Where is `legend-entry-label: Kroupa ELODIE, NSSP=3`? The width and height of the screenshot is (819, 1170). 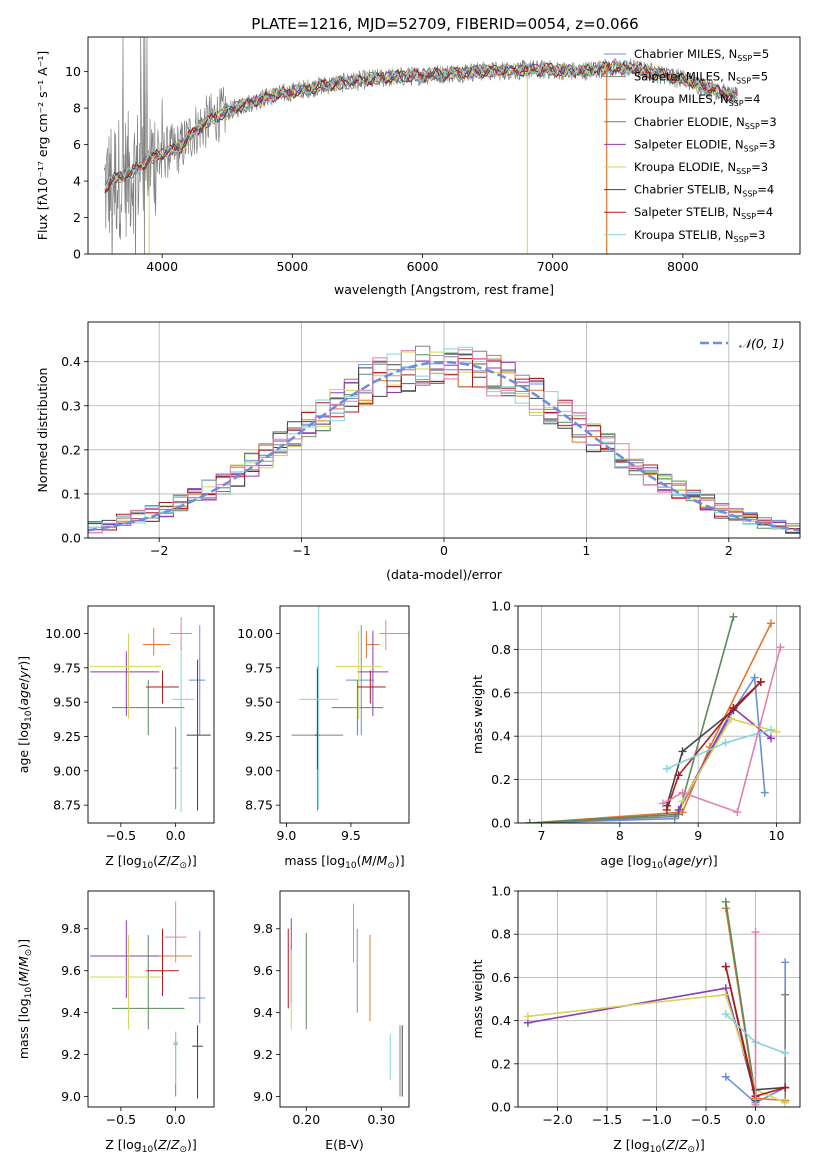
legend-entry-label: Kroupa ELODIE, NSSP=3 is located at coordinates (701, 168).